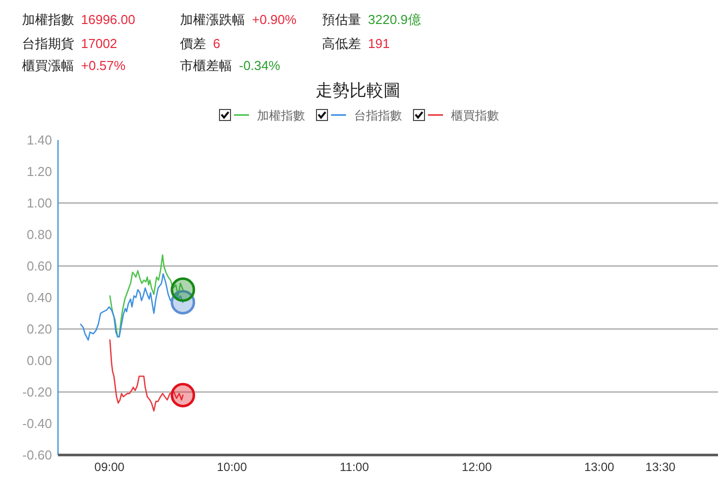 The image size is (720, 486). Describe the element at coordinates (358, 90) in the screenshot. I see `chart-title: 走勢比較圖` at that location.